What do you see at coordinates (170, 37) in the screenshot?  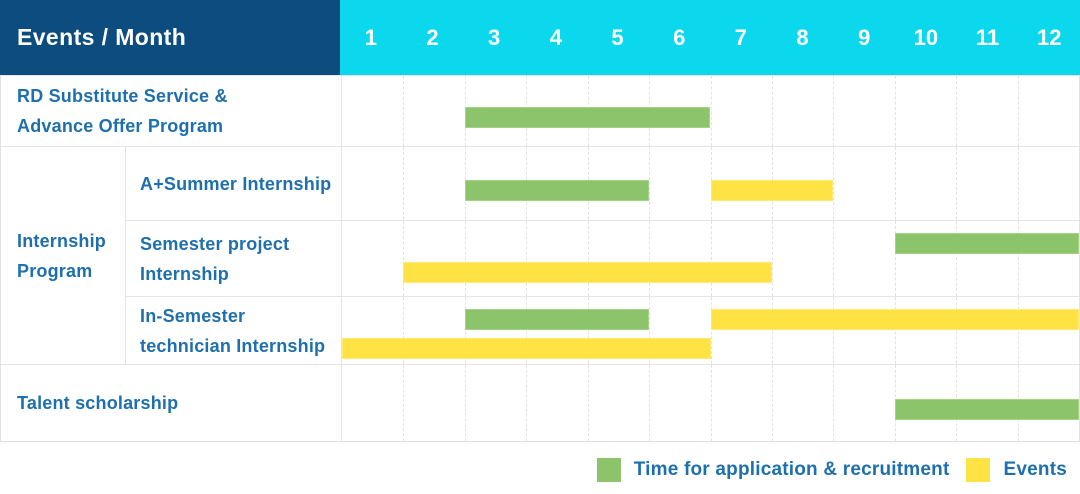 I see `table-header-title: Events / Month` at bounding box center [170, 37].